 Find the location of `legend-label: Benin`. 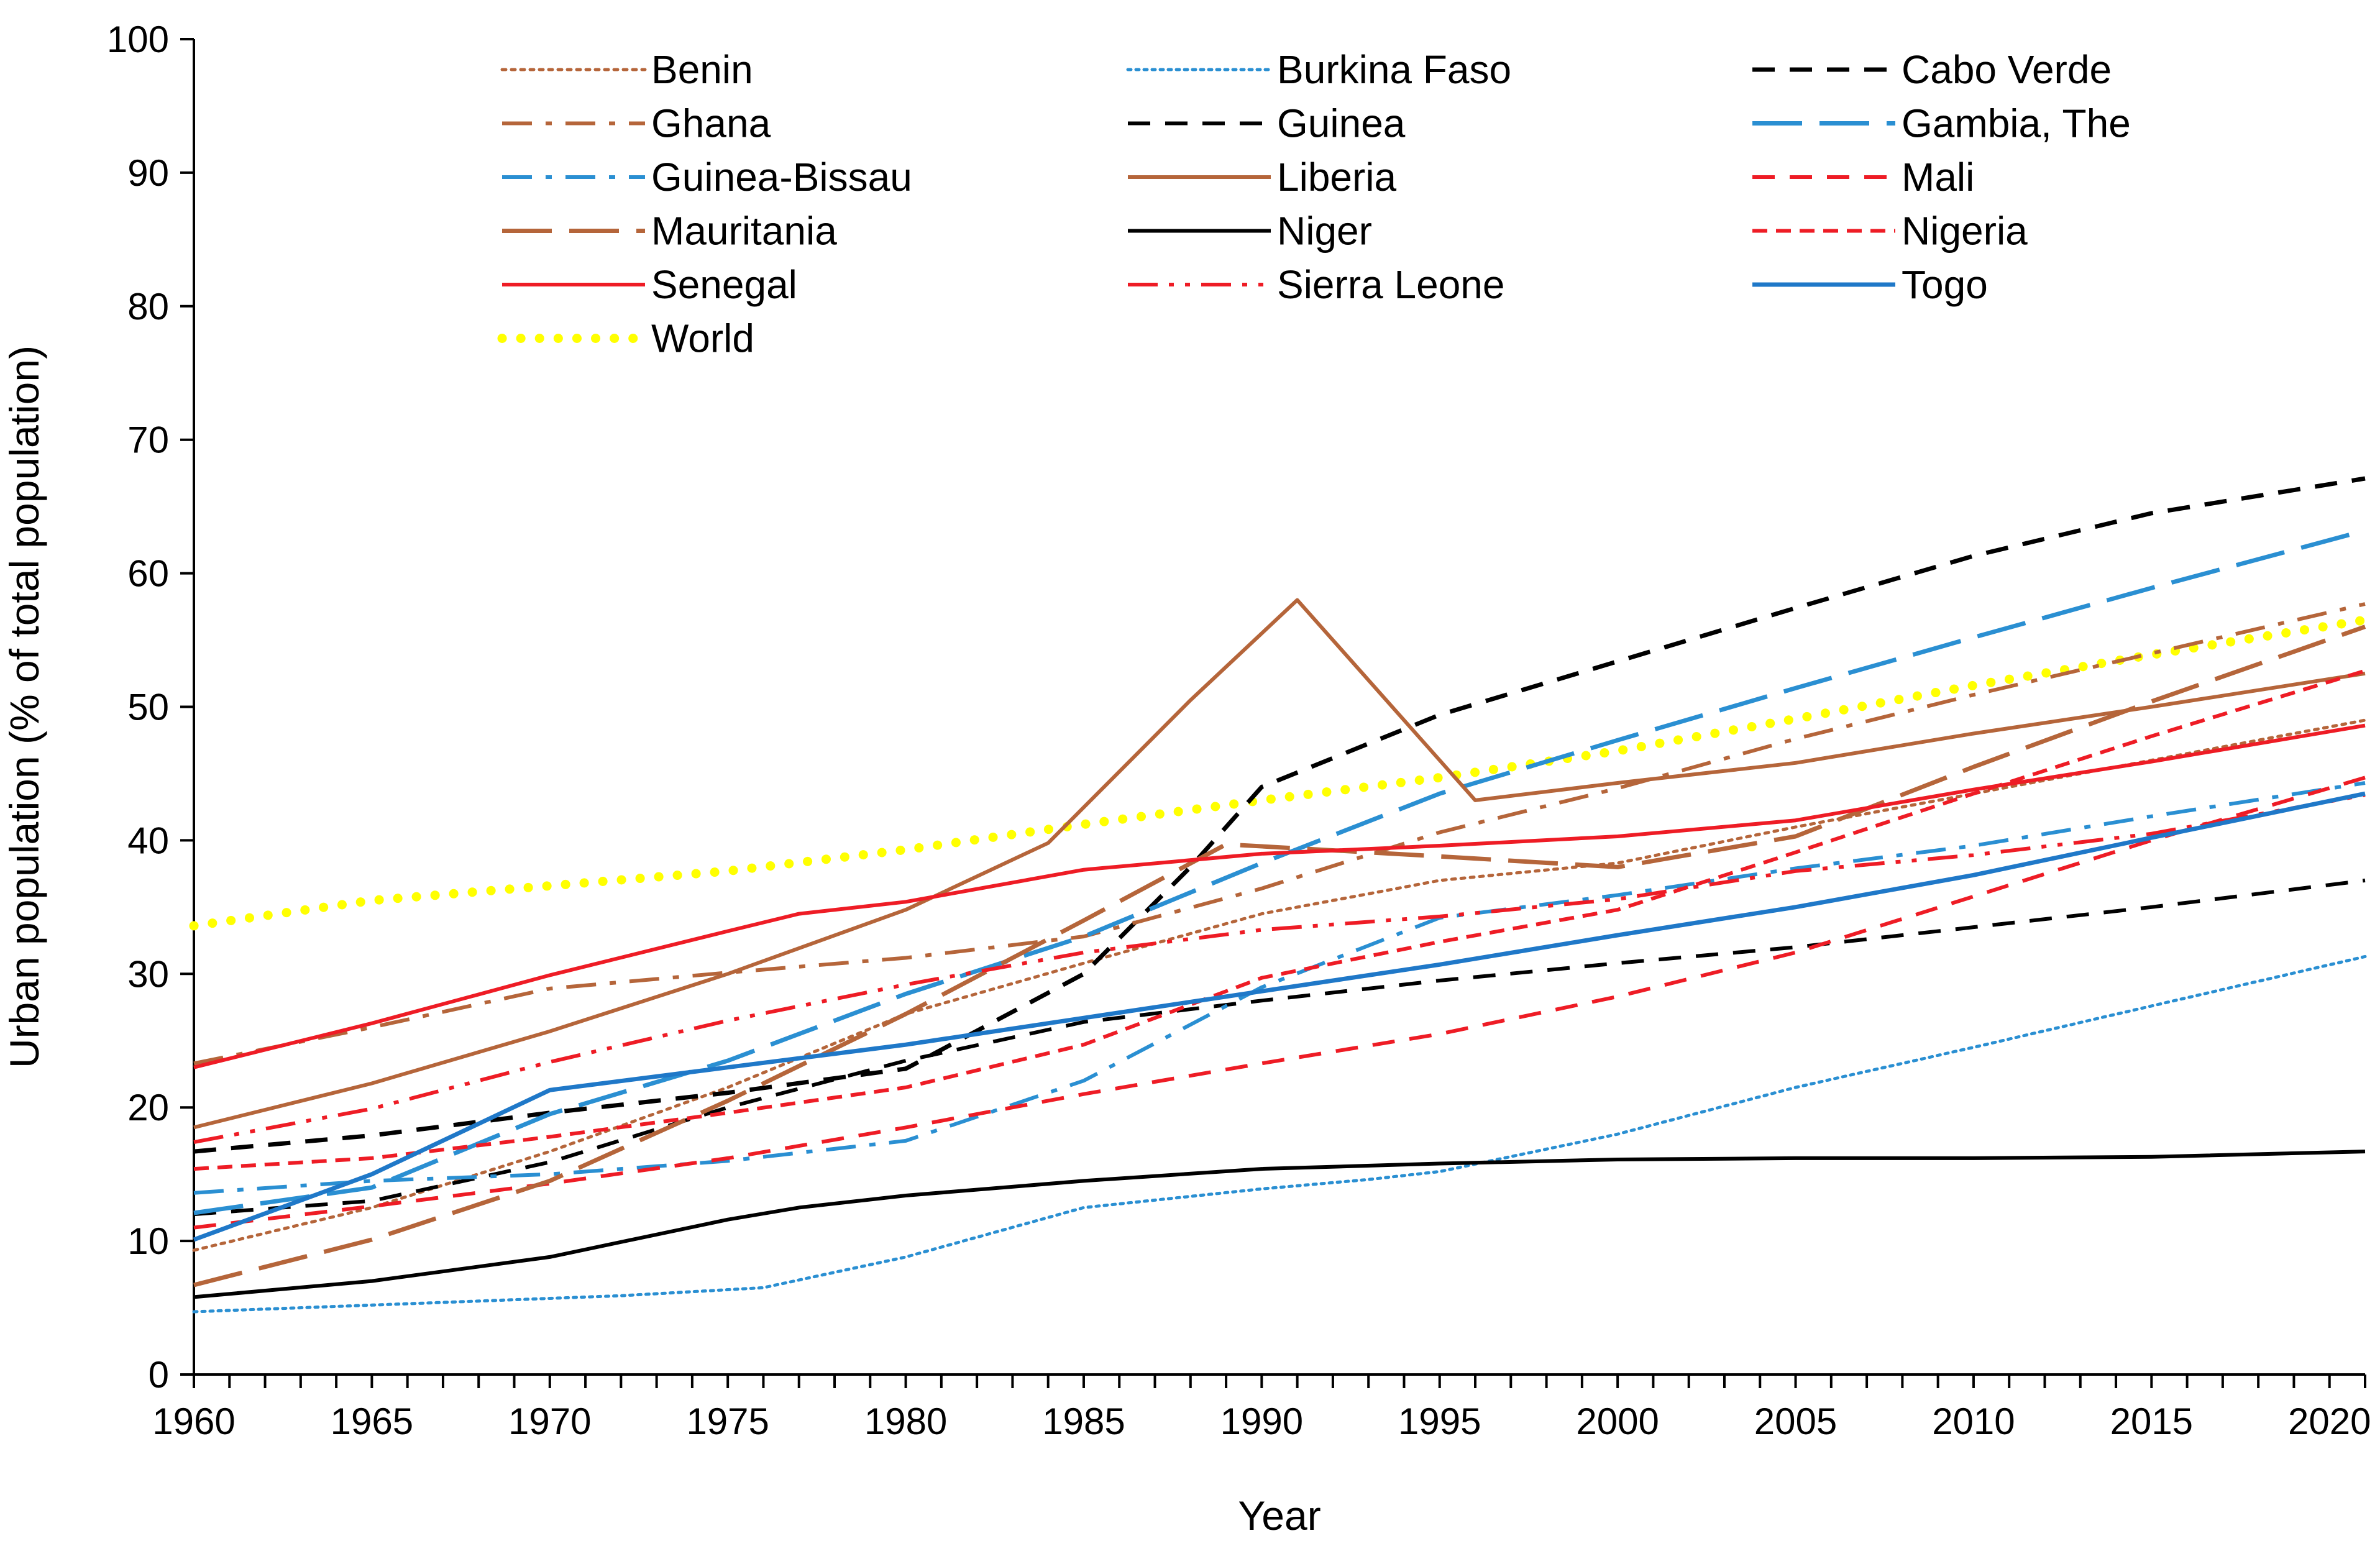

legend-label: Benin is located at coordinates (702, 69).